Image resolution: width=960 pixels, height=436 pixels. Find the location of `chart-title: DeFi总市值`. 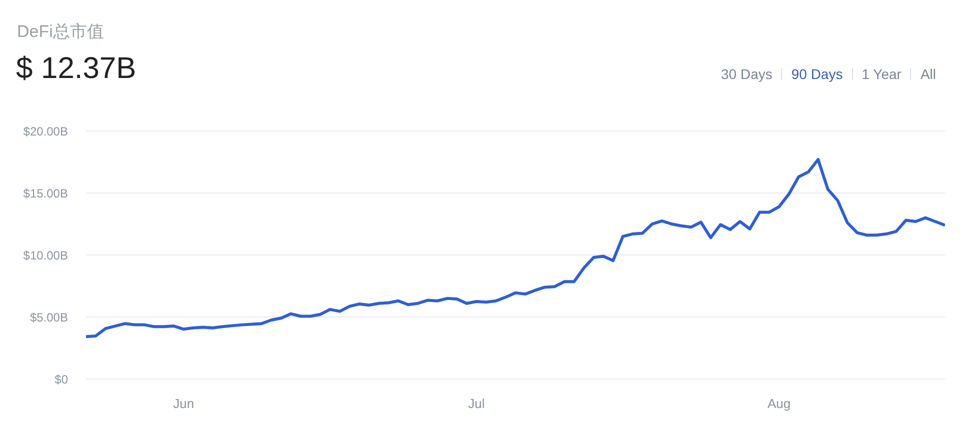

chart-title: DeFi总市值 is located at coordinates (60, 32).